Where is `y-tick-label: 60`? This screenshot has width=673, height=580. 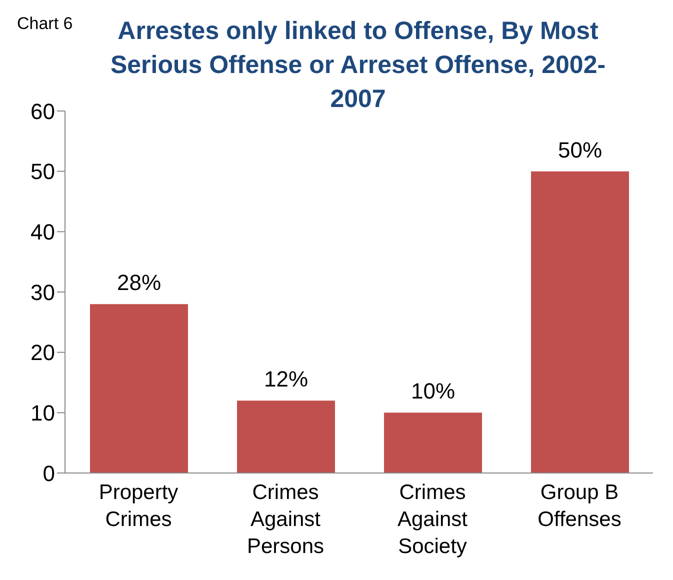
y-tick-label: 60 is located at coordinates (42, 111).